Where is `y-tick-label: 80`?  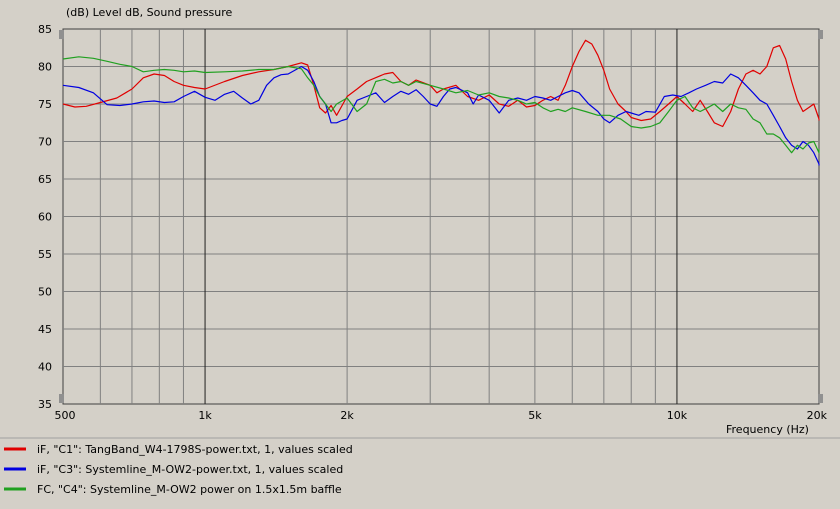
y-tick-label: 80 is located at coordinates (45, 67).